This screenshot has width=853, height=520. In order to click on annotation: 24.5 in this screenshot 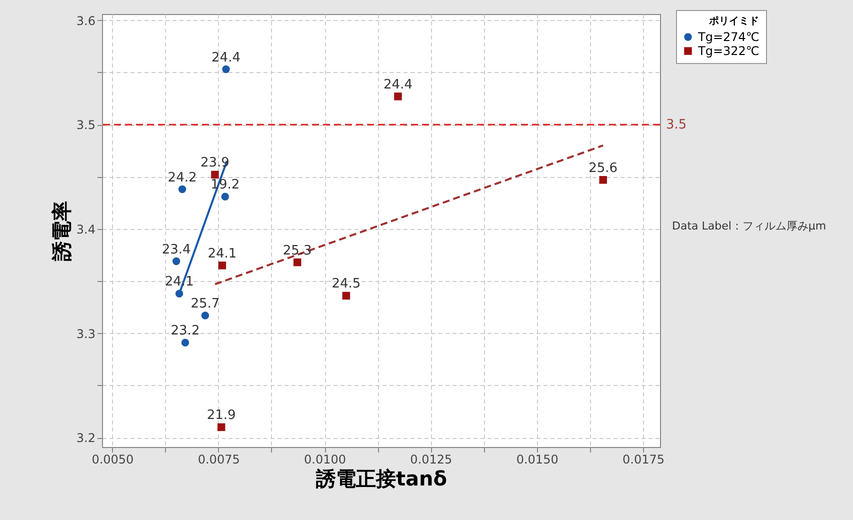, I will do `click(346, 284)`.